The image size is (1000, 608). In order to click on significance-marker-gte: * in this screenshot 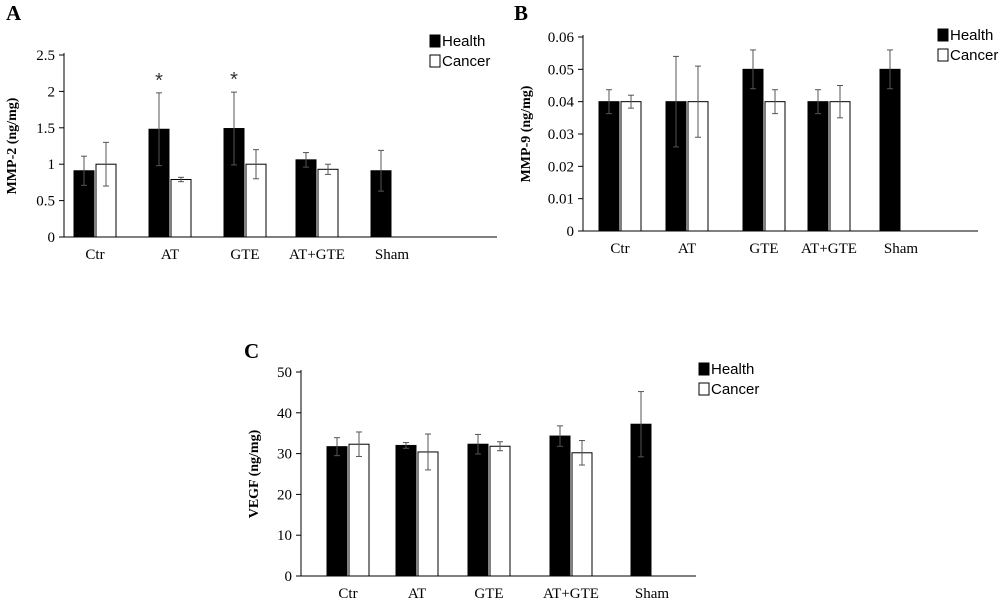, I will do `click(234, 80)`.